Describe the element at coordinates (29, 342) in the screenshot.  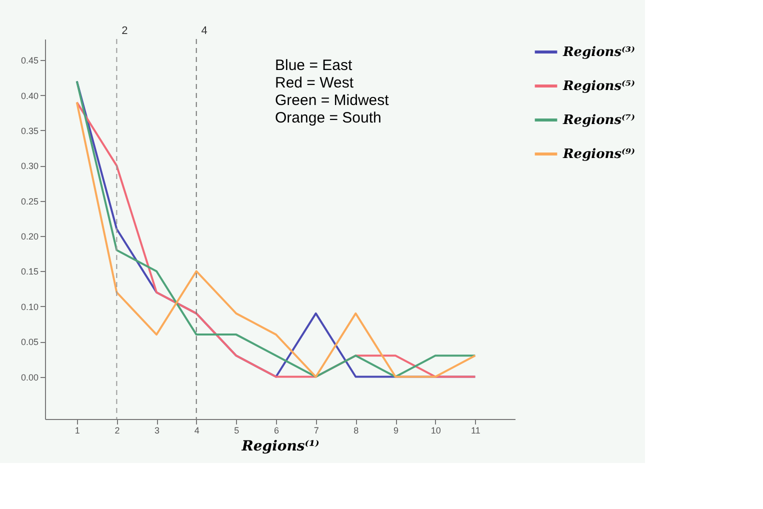
I see `y-tick-label: 0.05` at that location.